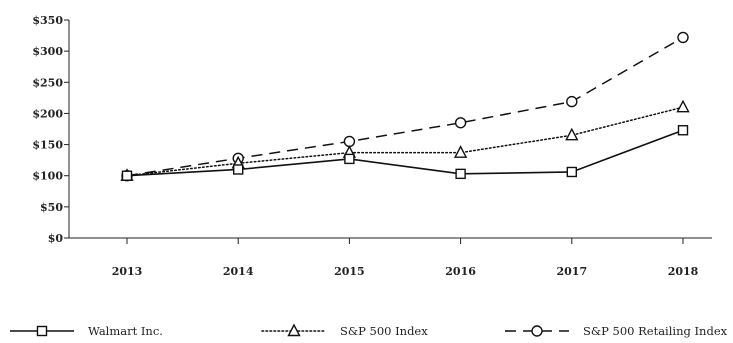 Image resolution: width=733 pixels, height=343 pixels. Describe the element at coordinates (238, 271) in the screenshot. I see `x-tick-label: 2014` at that location.